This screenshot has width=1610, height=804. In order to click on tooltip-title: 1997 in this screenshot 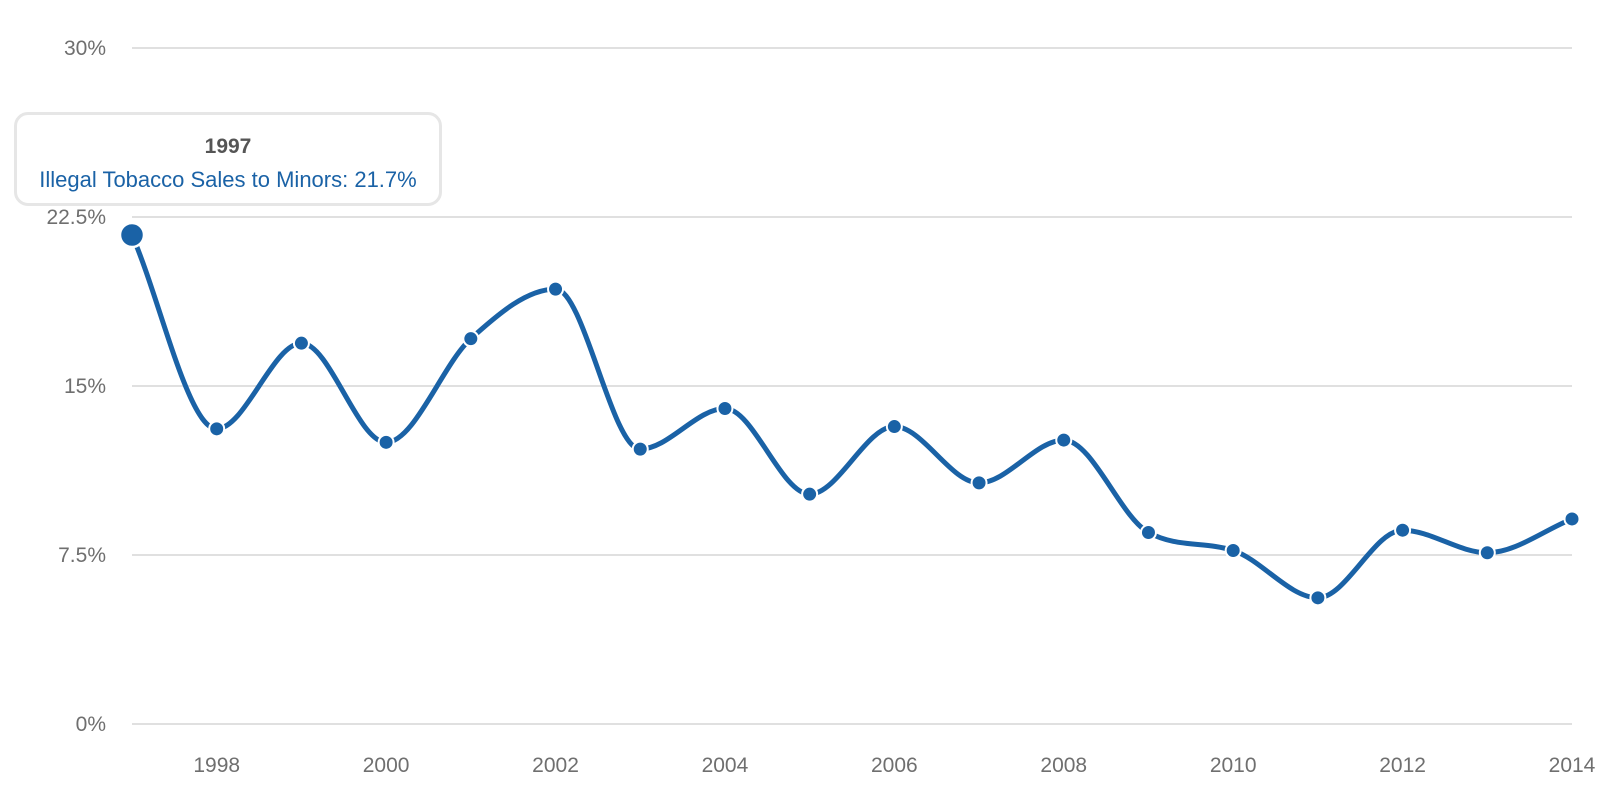, I will do `click(228, 146)`.